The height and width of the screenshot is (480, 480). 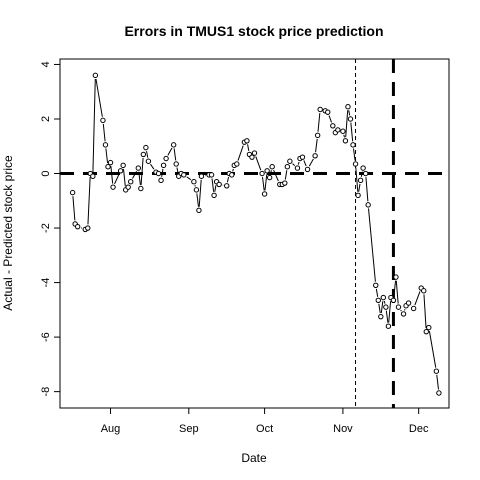 What do you see at coordinates (46, 119) in the screenshot?
I see `y-tick-label: 2` at bounding box center [46, 119].